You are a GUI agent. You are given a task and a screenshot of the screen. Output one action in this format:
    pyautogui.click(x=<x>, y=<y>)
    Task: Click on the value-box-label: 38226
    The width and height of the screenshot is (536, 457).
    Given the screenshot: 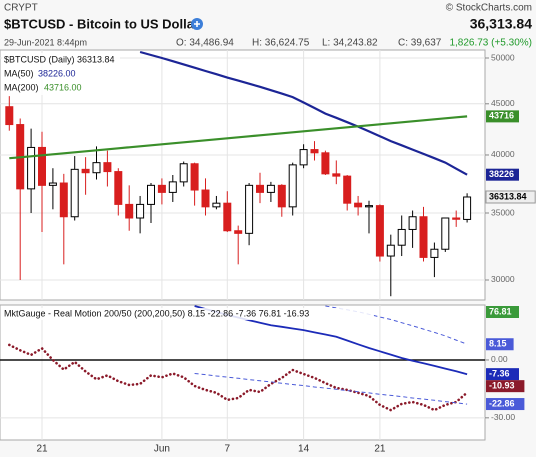 What is the action you would take?
    pyautogui.click(x=501, y=174)
    